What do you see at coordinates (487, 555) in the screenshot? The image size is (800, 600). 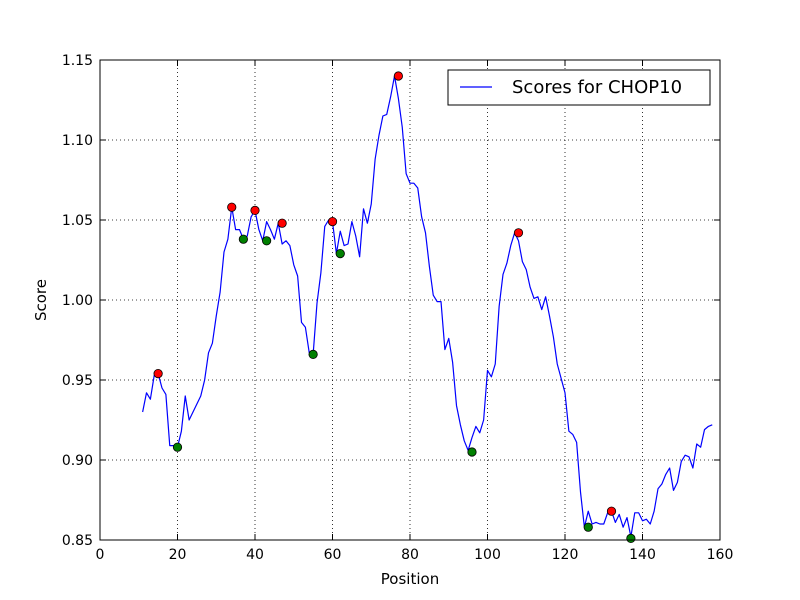 I see `x-tick-label: 100` at bounding box center [487, 555].